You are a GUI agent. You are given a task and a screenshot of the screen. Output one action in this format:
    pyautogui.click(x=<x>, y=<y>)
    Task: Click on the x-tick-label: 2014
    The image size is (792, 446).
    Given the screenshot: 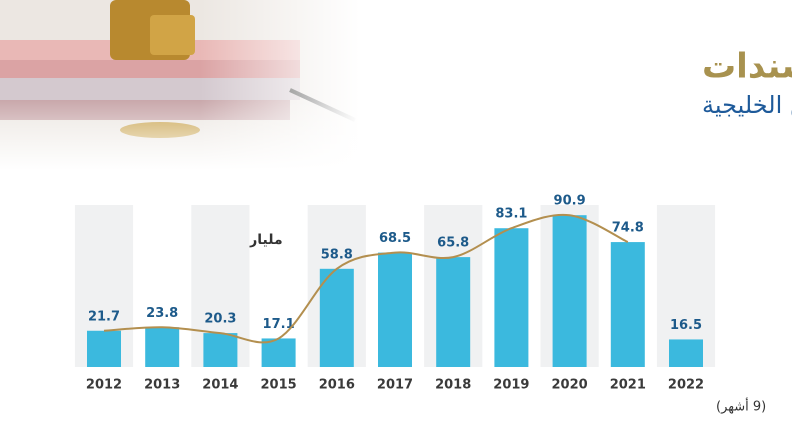 What is the action you would take?
    pyautogui.click(x=220, y=385)
    